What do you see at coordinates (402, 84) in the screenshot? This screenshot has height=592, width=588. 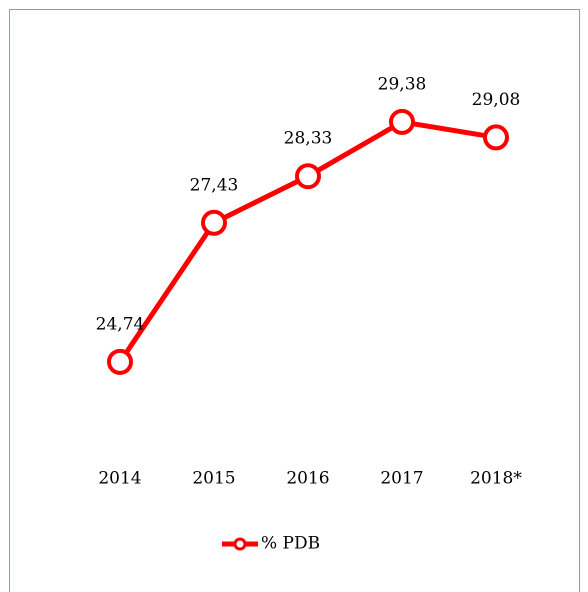 I see `data-label: 29,38` at bounding box center [402, 84].